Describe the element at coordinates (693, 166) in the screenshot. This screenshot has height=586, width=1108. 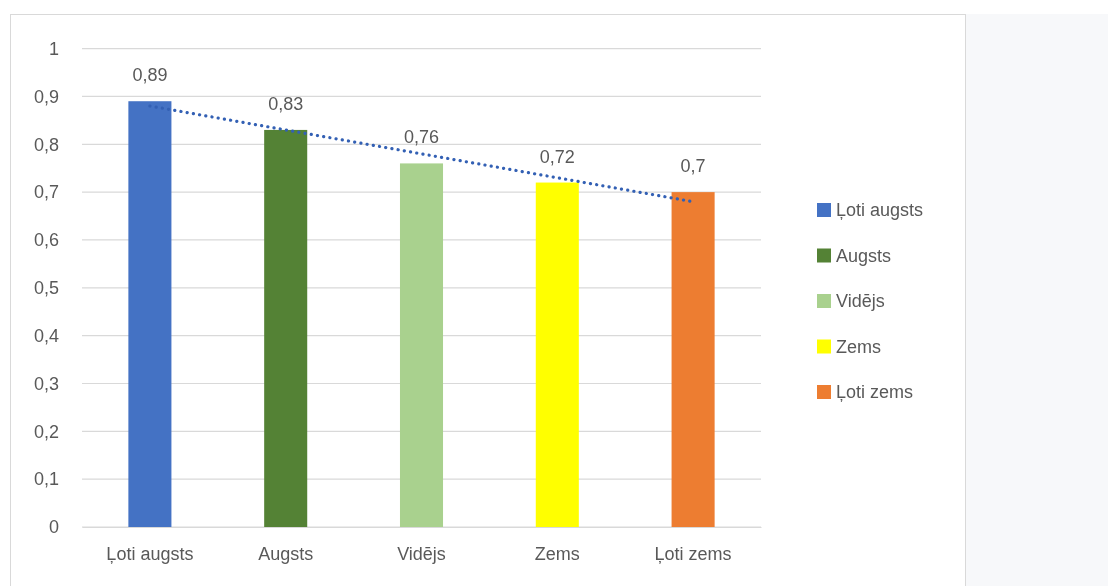
I see `data-label: 0,7` at that location.